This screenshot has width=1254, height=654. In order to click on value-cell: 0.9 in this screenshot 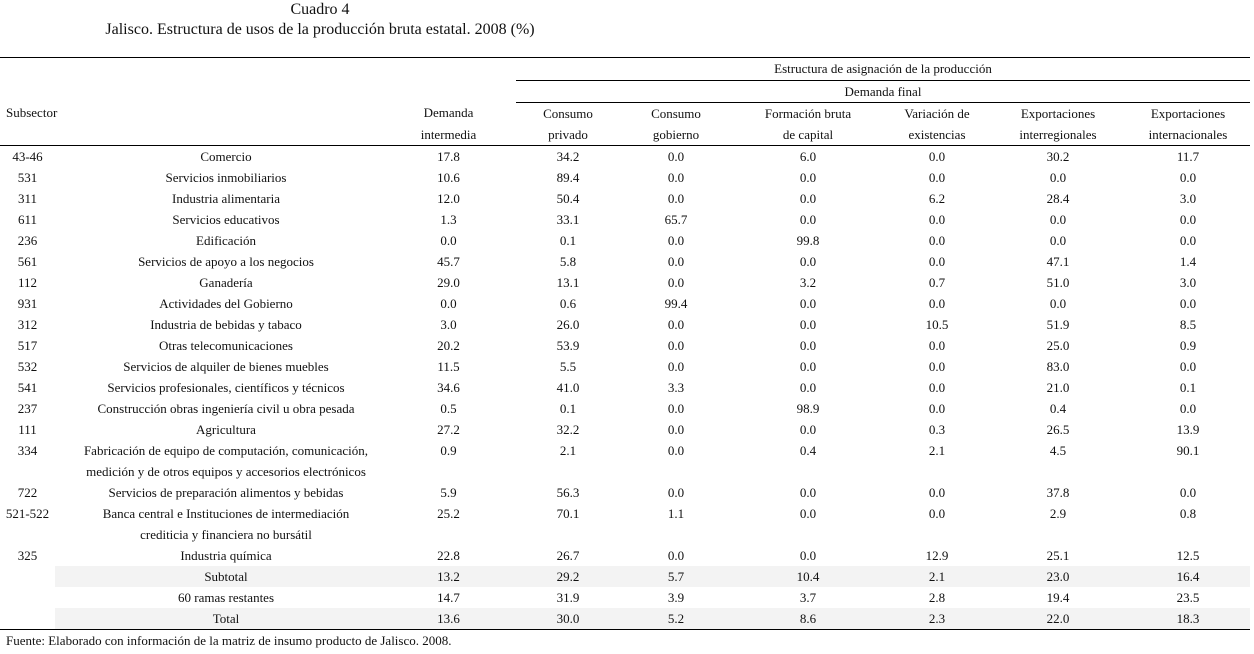, I will do `click(1188, 345)`.